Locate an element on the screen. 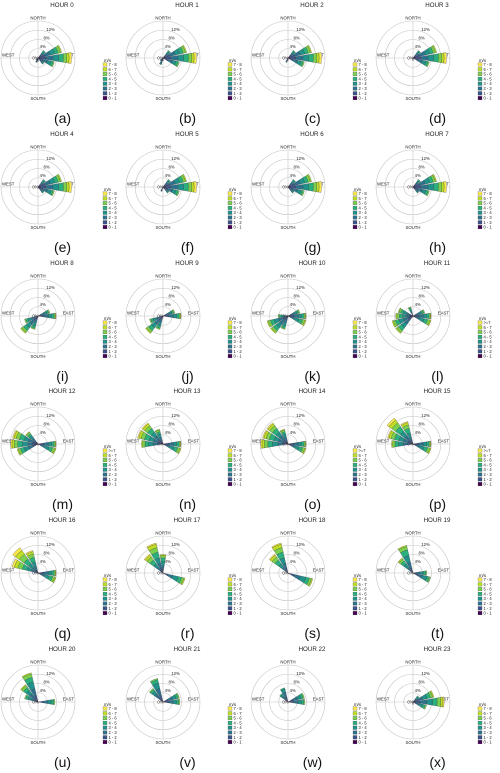  rose-segment-wnw is located at coordinates (264, 434).